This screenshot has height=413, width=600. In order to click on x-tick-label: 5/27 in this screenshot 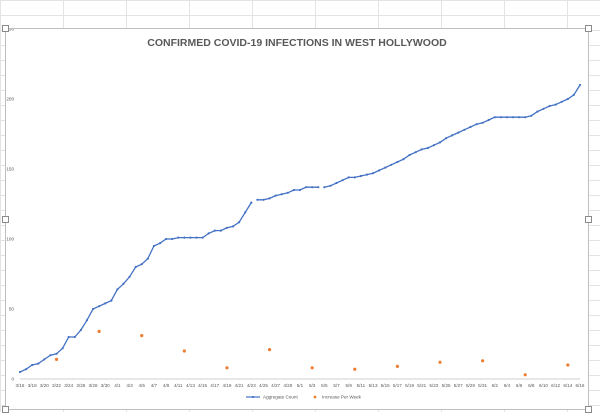, I will do `click(458, 385)`.